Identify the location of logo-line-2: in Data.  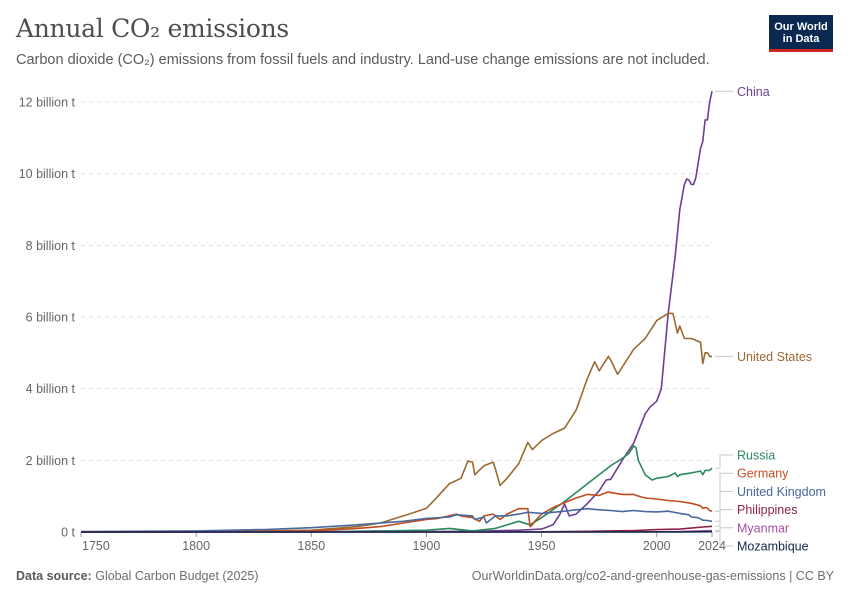
(801, 39).